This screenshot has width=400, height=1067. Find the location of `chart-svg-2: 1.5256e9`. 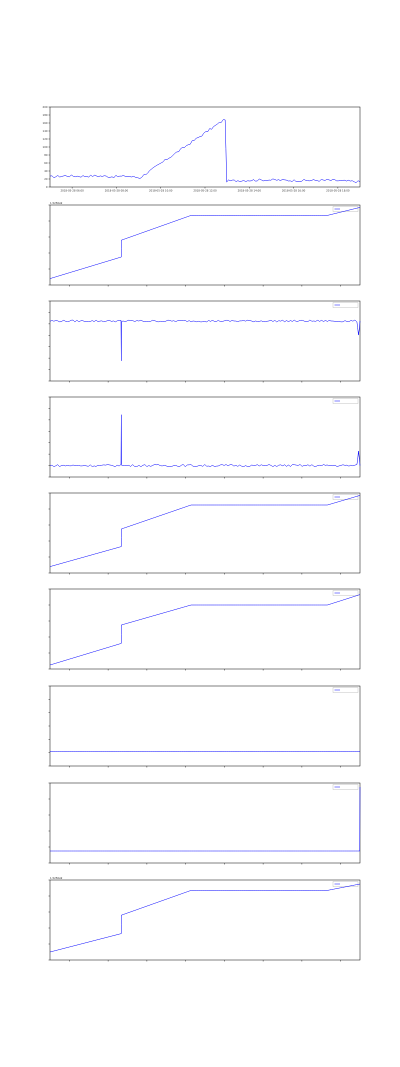

chart-svg-2: 1.5256e9 is located at coordinates (204, 244).